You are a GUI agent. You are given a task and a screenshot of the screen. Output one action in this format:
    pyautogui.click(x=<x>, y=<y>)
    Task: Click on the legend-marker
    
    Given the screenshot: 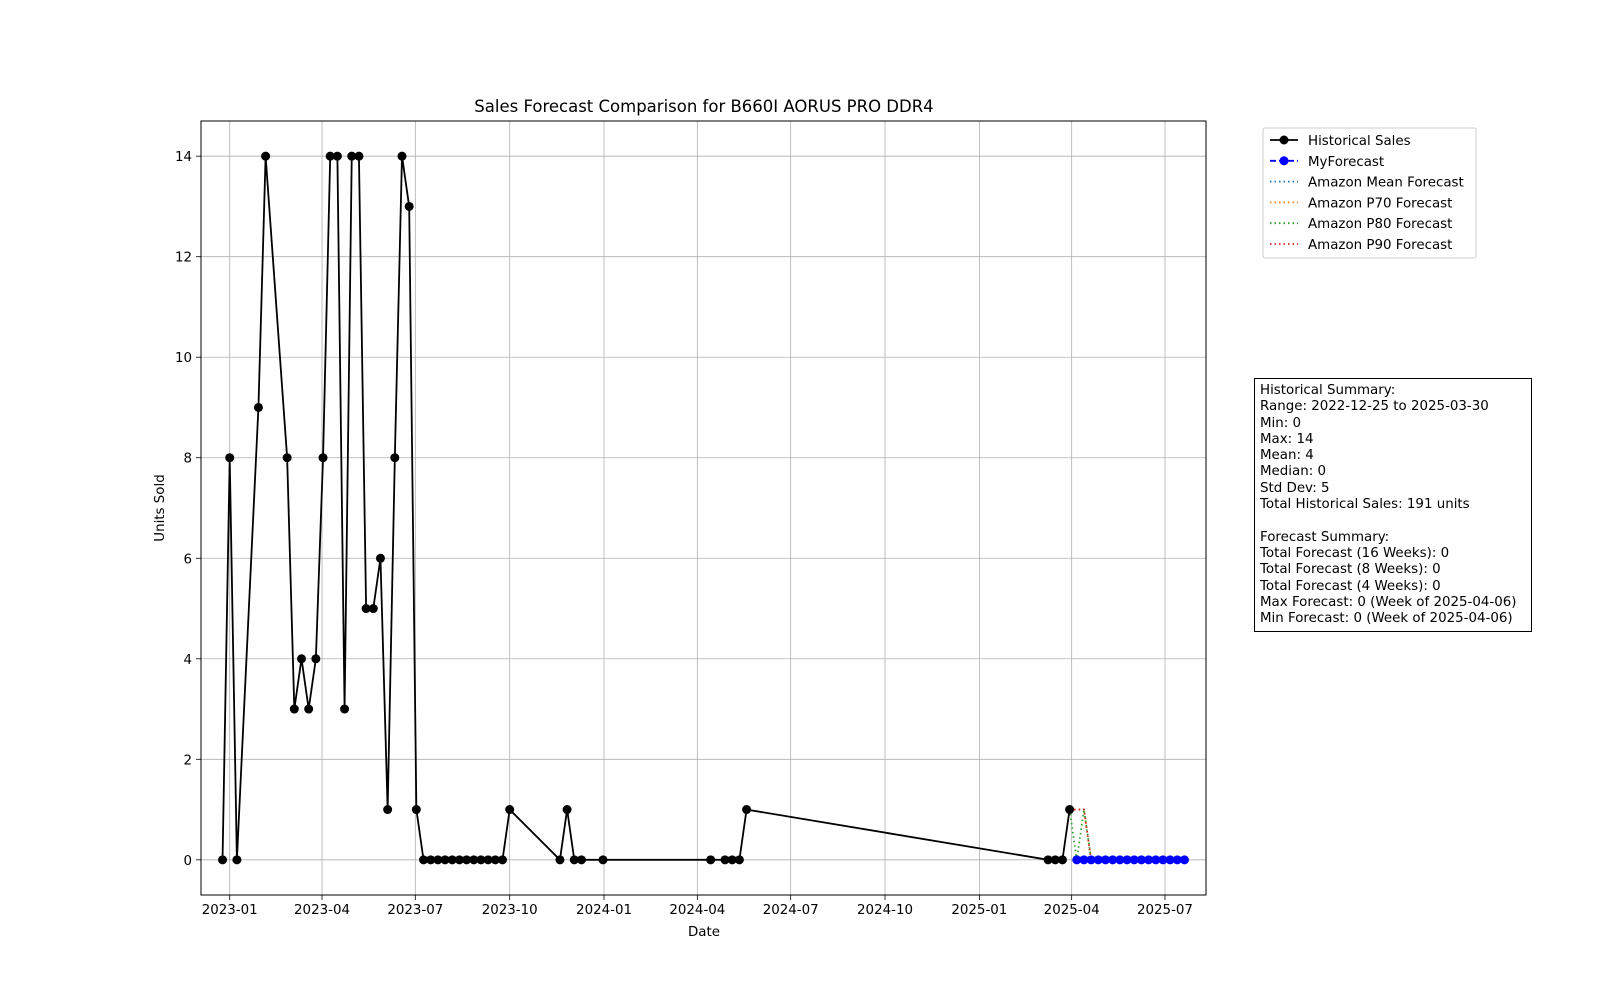 What is the action you would take?
    pyautogui.click(x=1284, y=140)
    